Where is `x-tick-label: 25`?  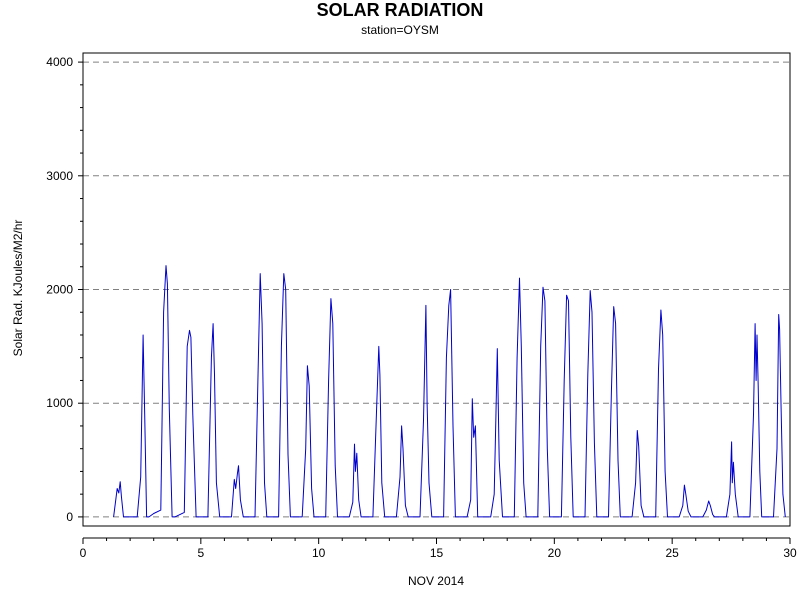
x-tick-label: 25 is located at coordinates (672, 553).